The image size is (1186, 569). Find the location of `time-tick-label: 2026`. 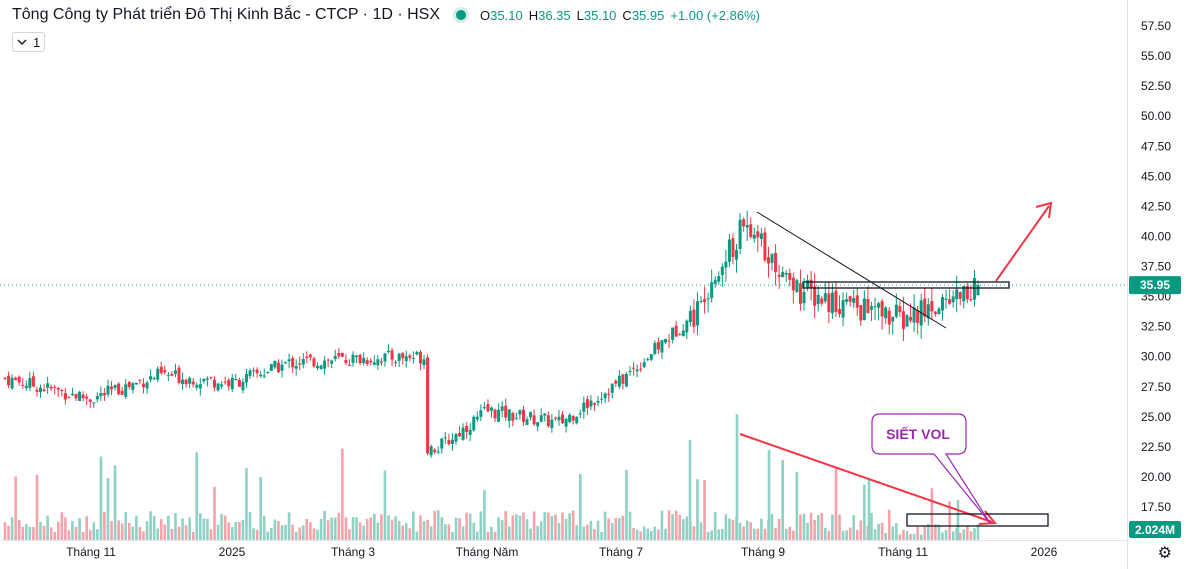

time-tick-label: 2026 is located at coordinates (1044, 552).